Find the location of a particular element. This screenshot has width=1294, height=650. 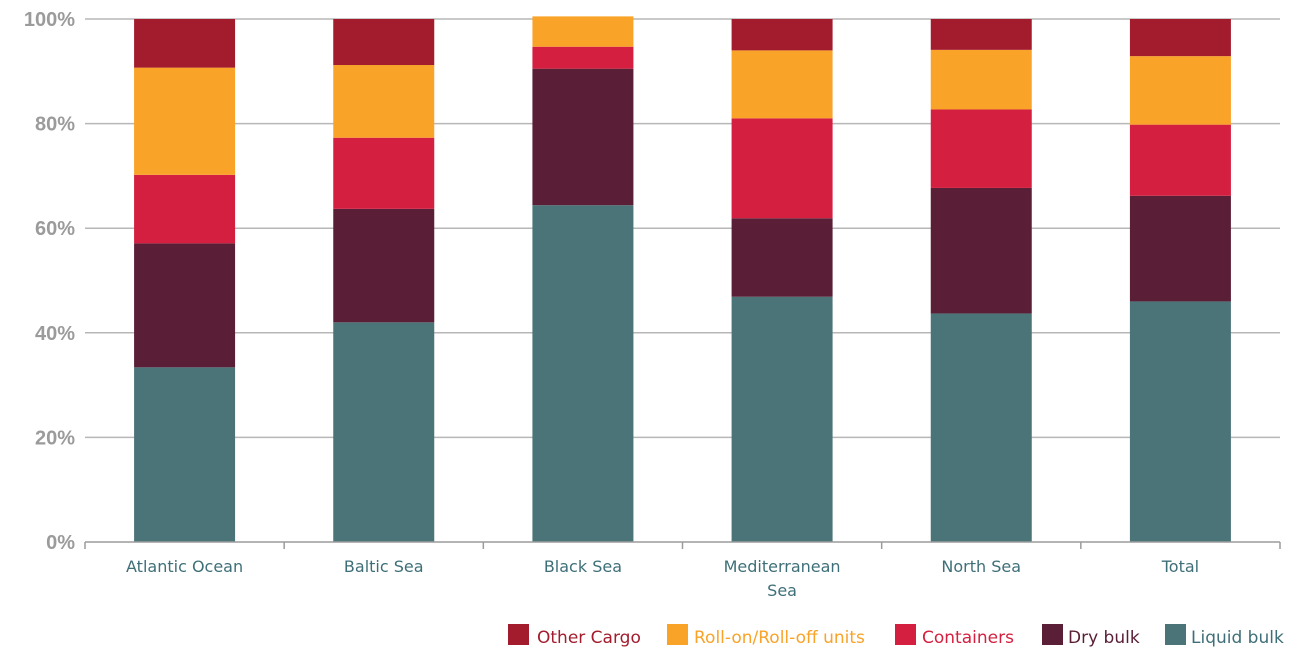

bar-stack-total is located at coordinates (1180, 280).